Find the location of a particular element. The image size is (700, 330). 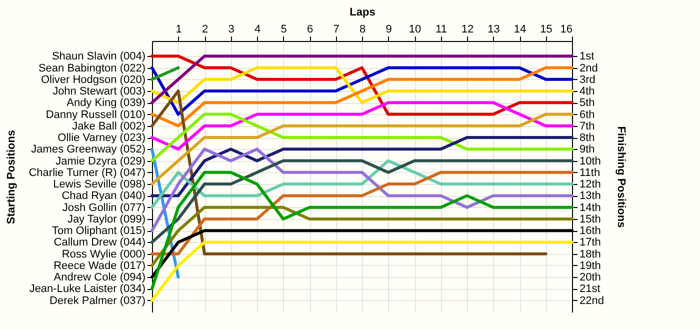

x-tick-label: 13 is located at coordinates (494, 30).